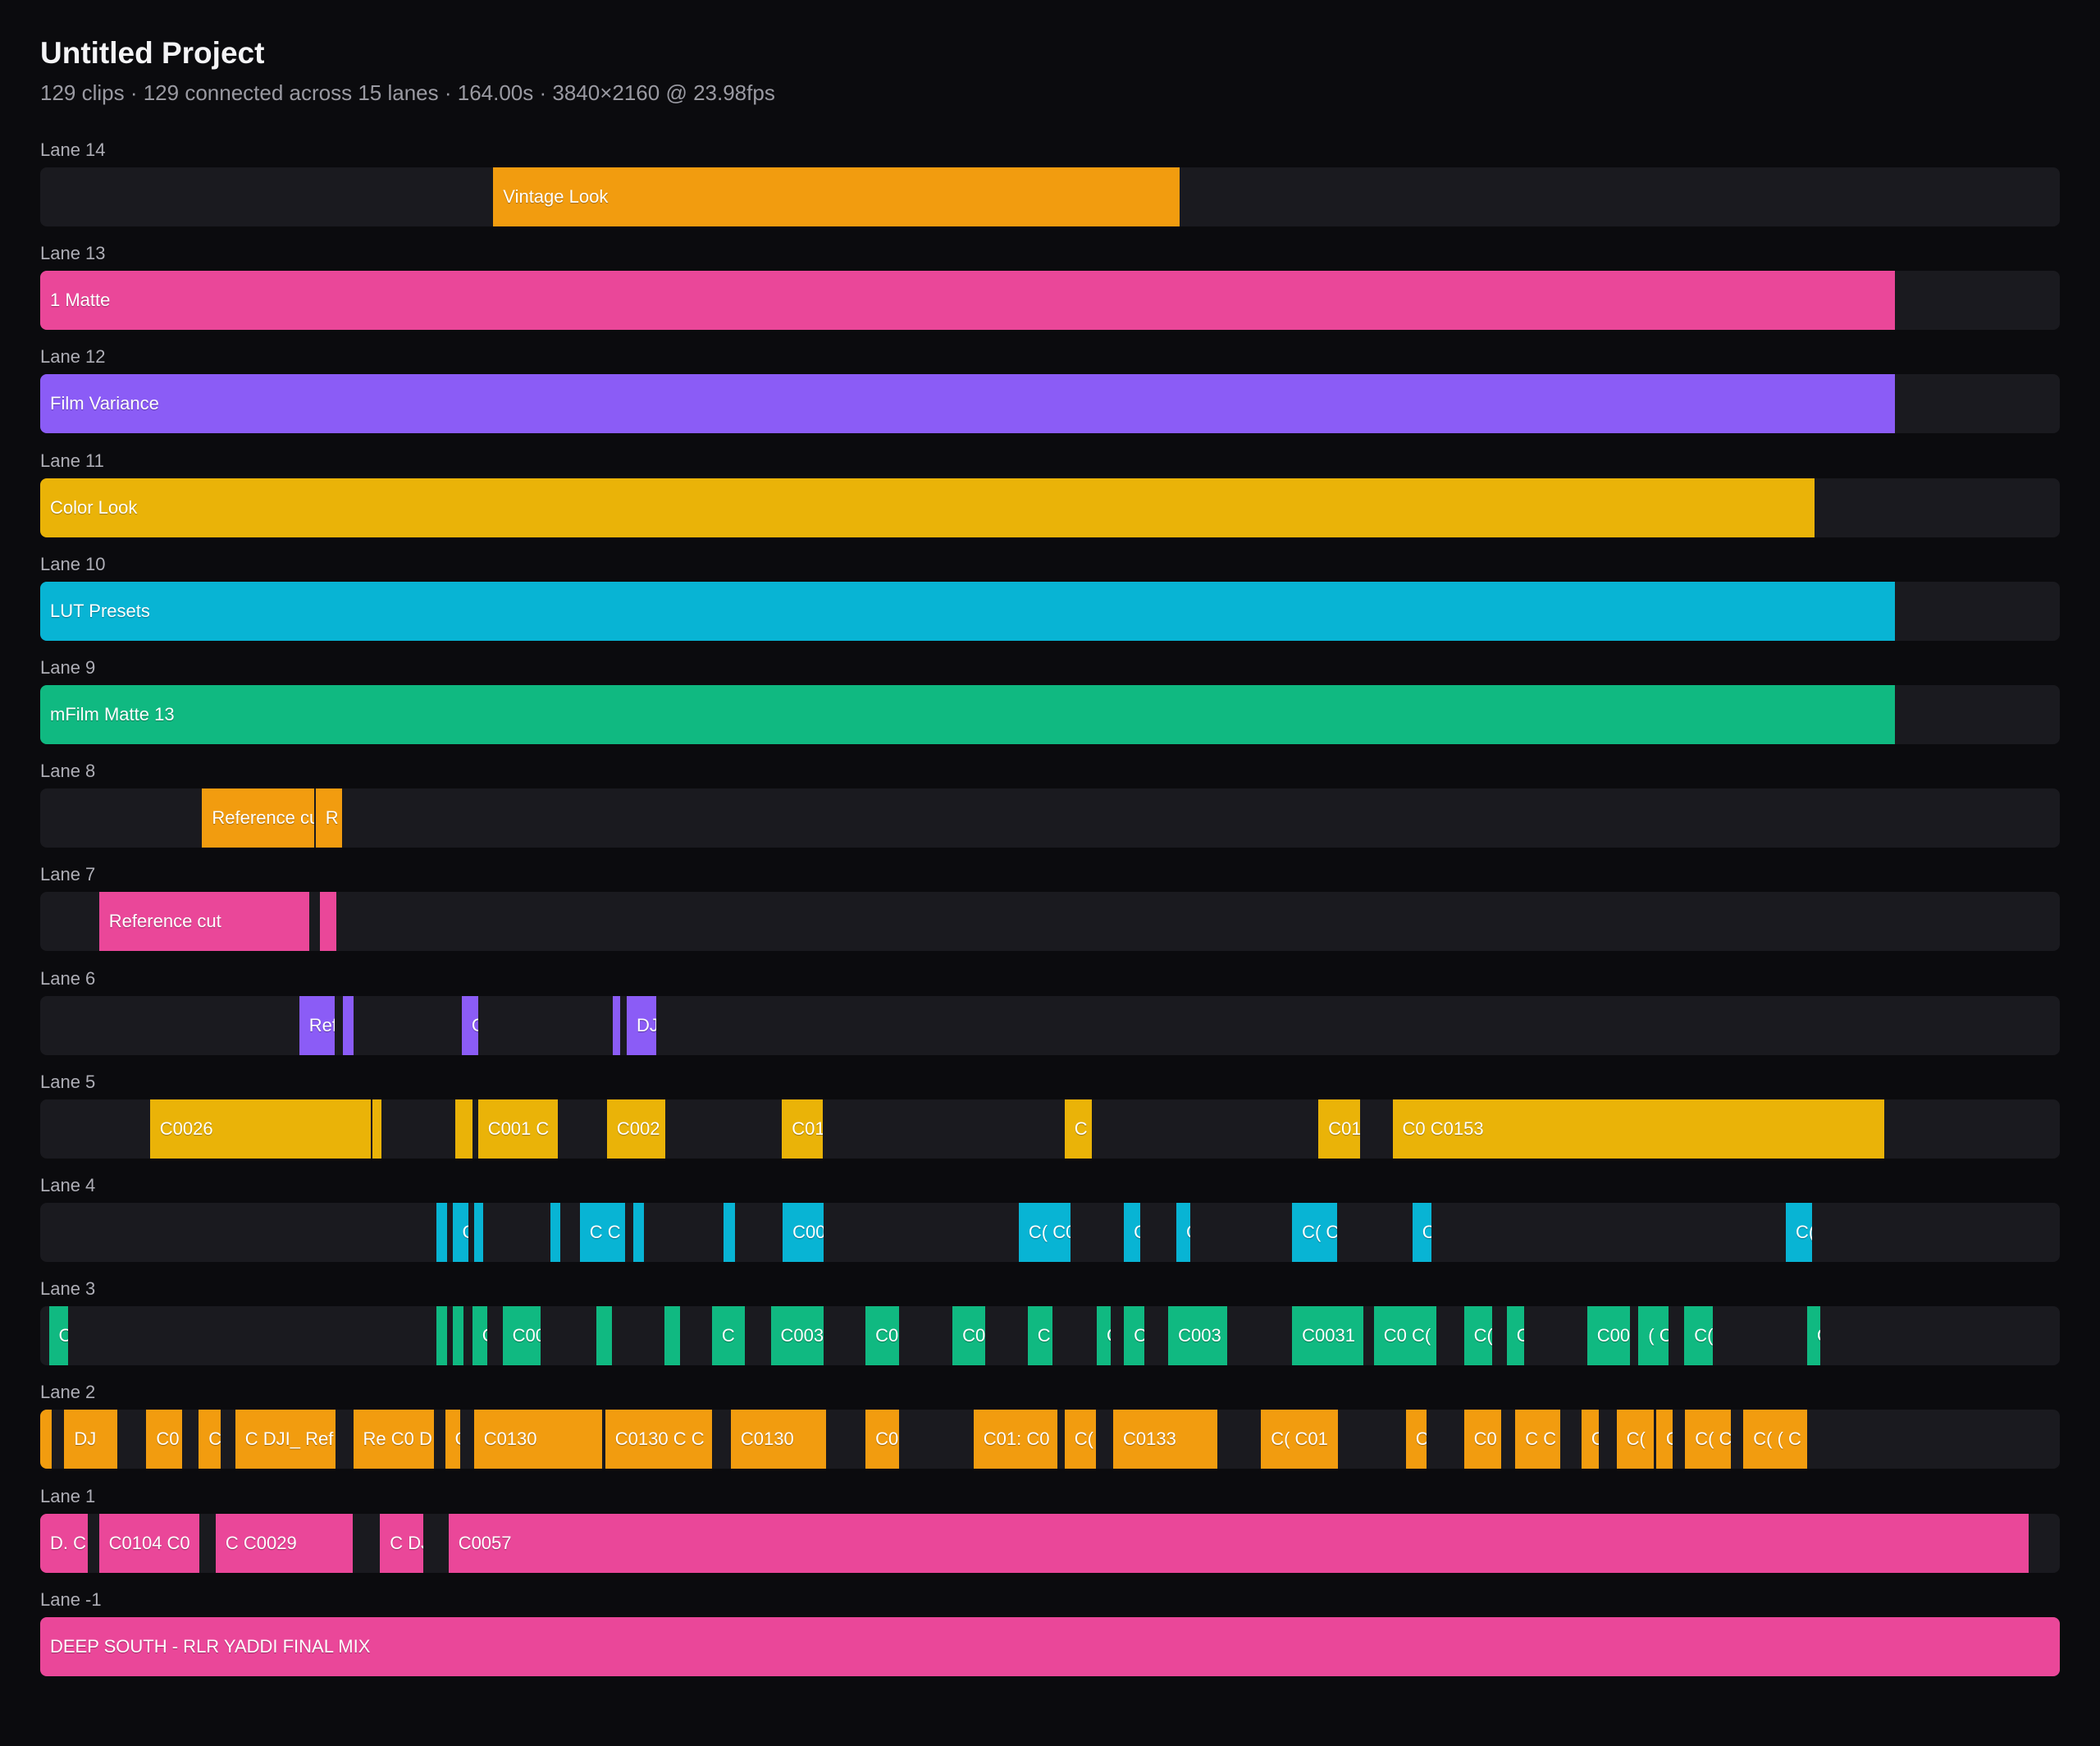  What do you see at coordinates (64, 1544) in the screenshot?
I see `timeline-clip: D. C` at bounding box center [64, 1544].